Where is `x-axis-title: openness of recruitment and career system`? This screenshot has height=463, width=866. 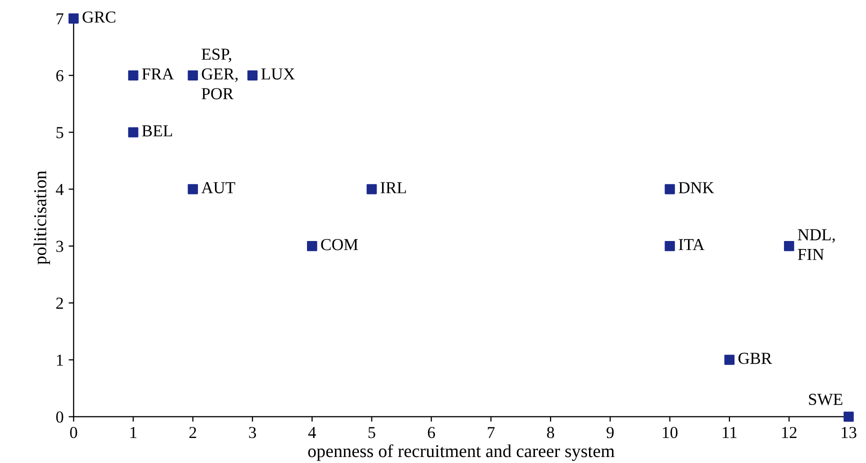
x-axis-title: openness of recruitment and career system is located at coordinates (461, 452).